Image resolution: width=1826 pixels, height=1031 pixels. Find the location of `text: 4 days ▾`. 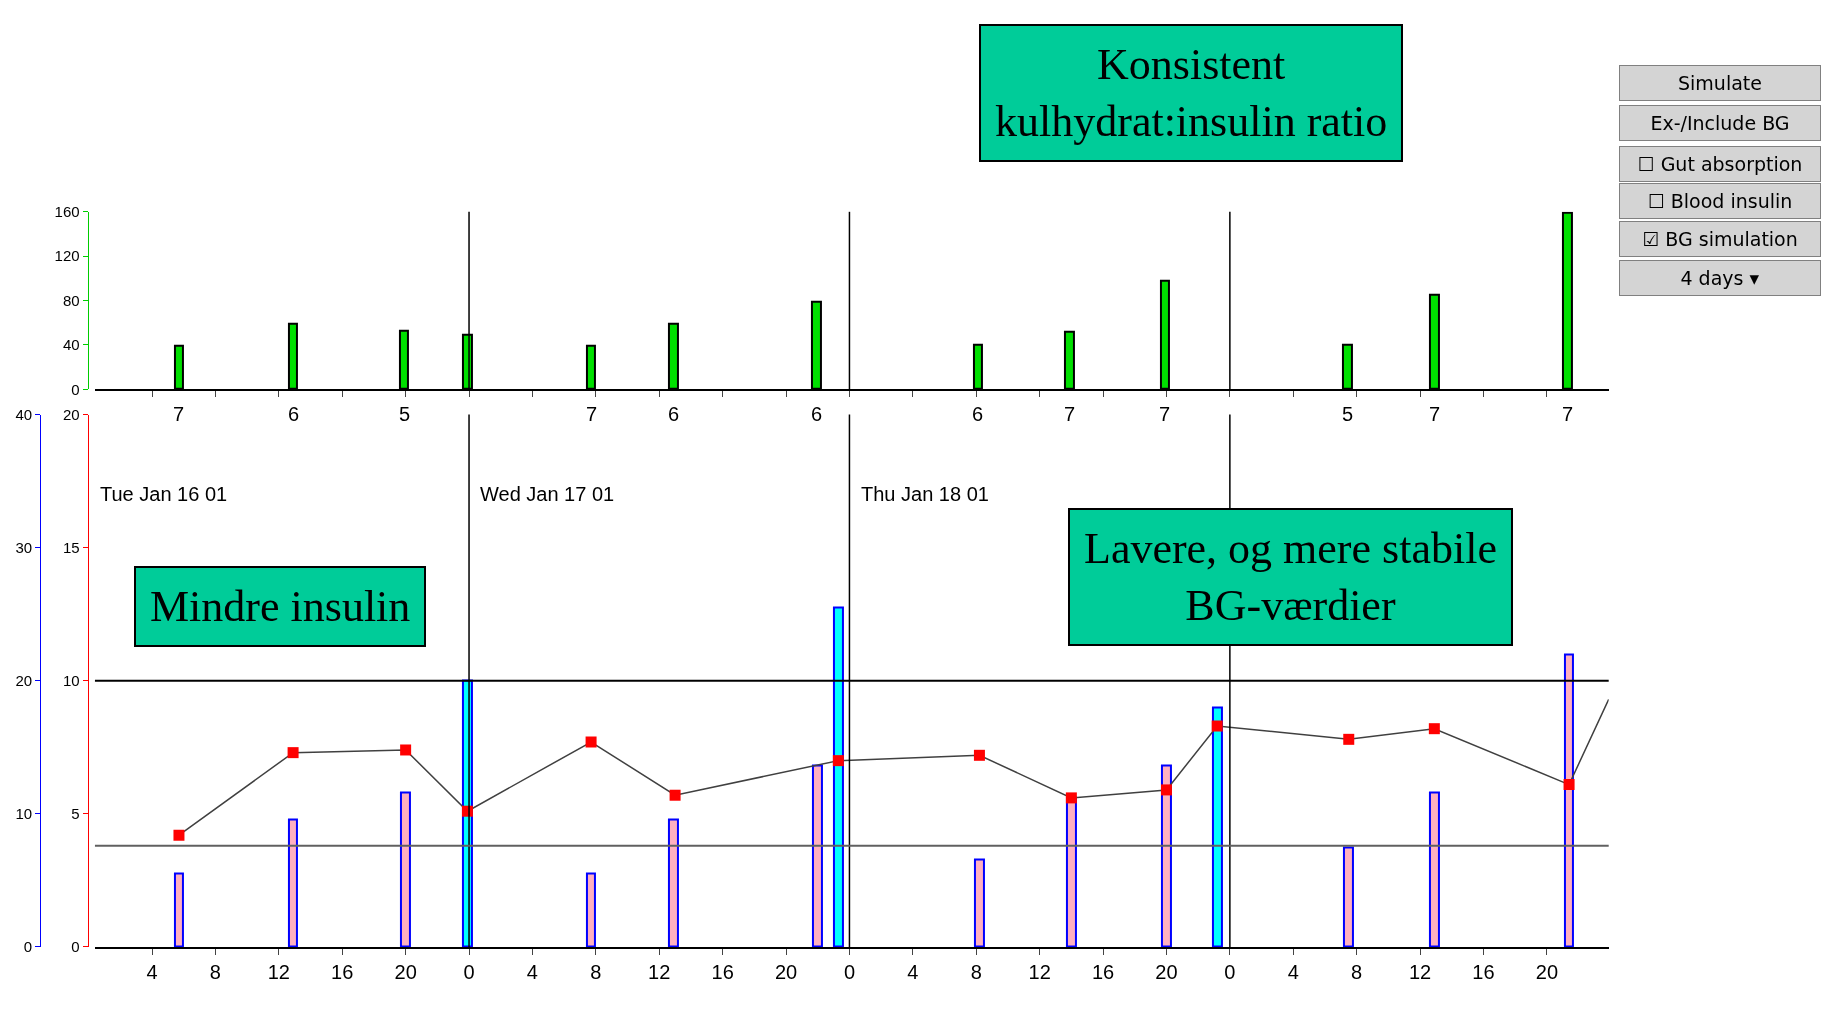

text: 4 days ▾ is located at coordinates (1720, 278).